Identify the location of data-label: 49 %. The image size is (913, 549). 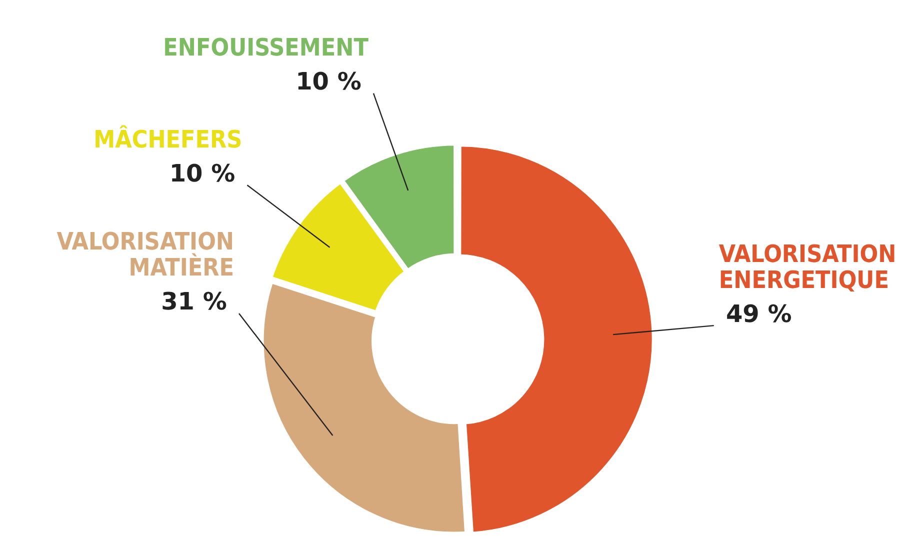
(759, 314).